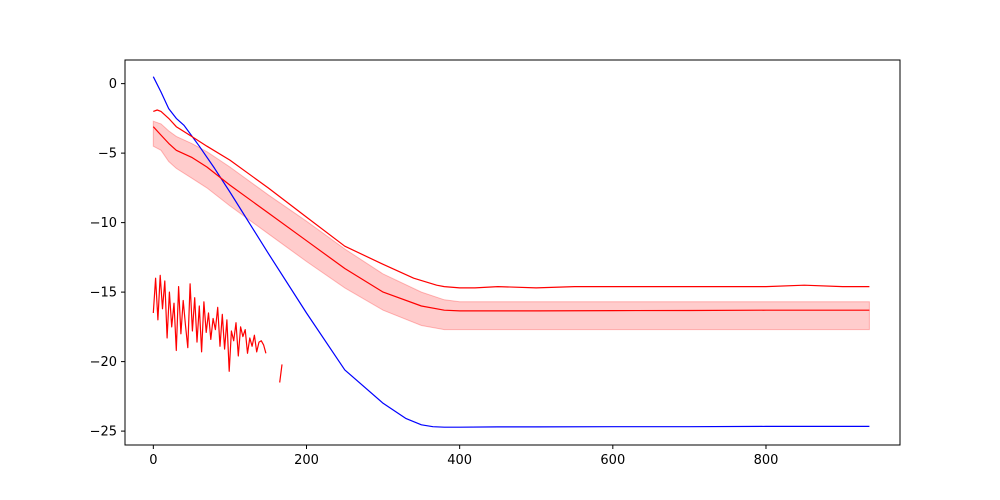 Image resolution: width=1000 pixels, height=500 pixels. I want to click on y-tick-label: −10, so click(103, 223).